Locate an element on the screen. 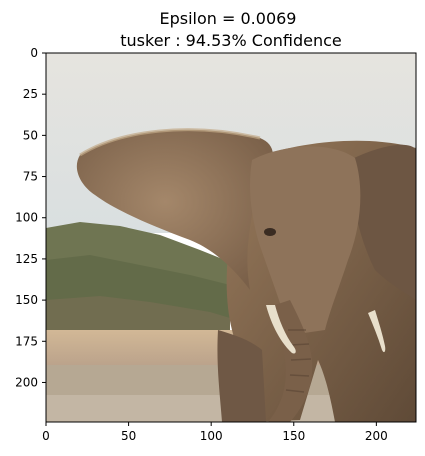 Image resolution: width=425 pixels, height=456 pixels. x-tick-label: 100 is located at coordinates (211, 436).